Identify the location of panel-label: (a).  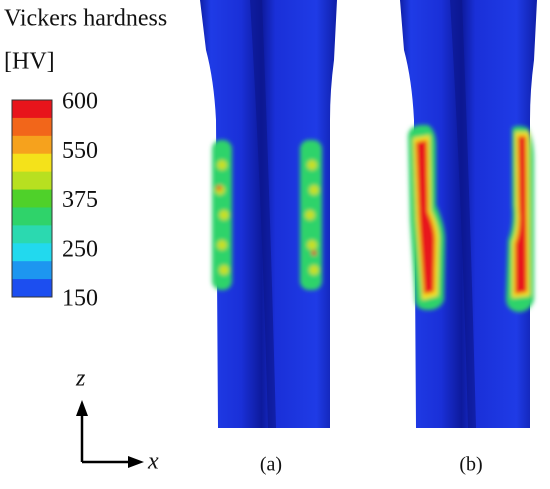
(271, 465).